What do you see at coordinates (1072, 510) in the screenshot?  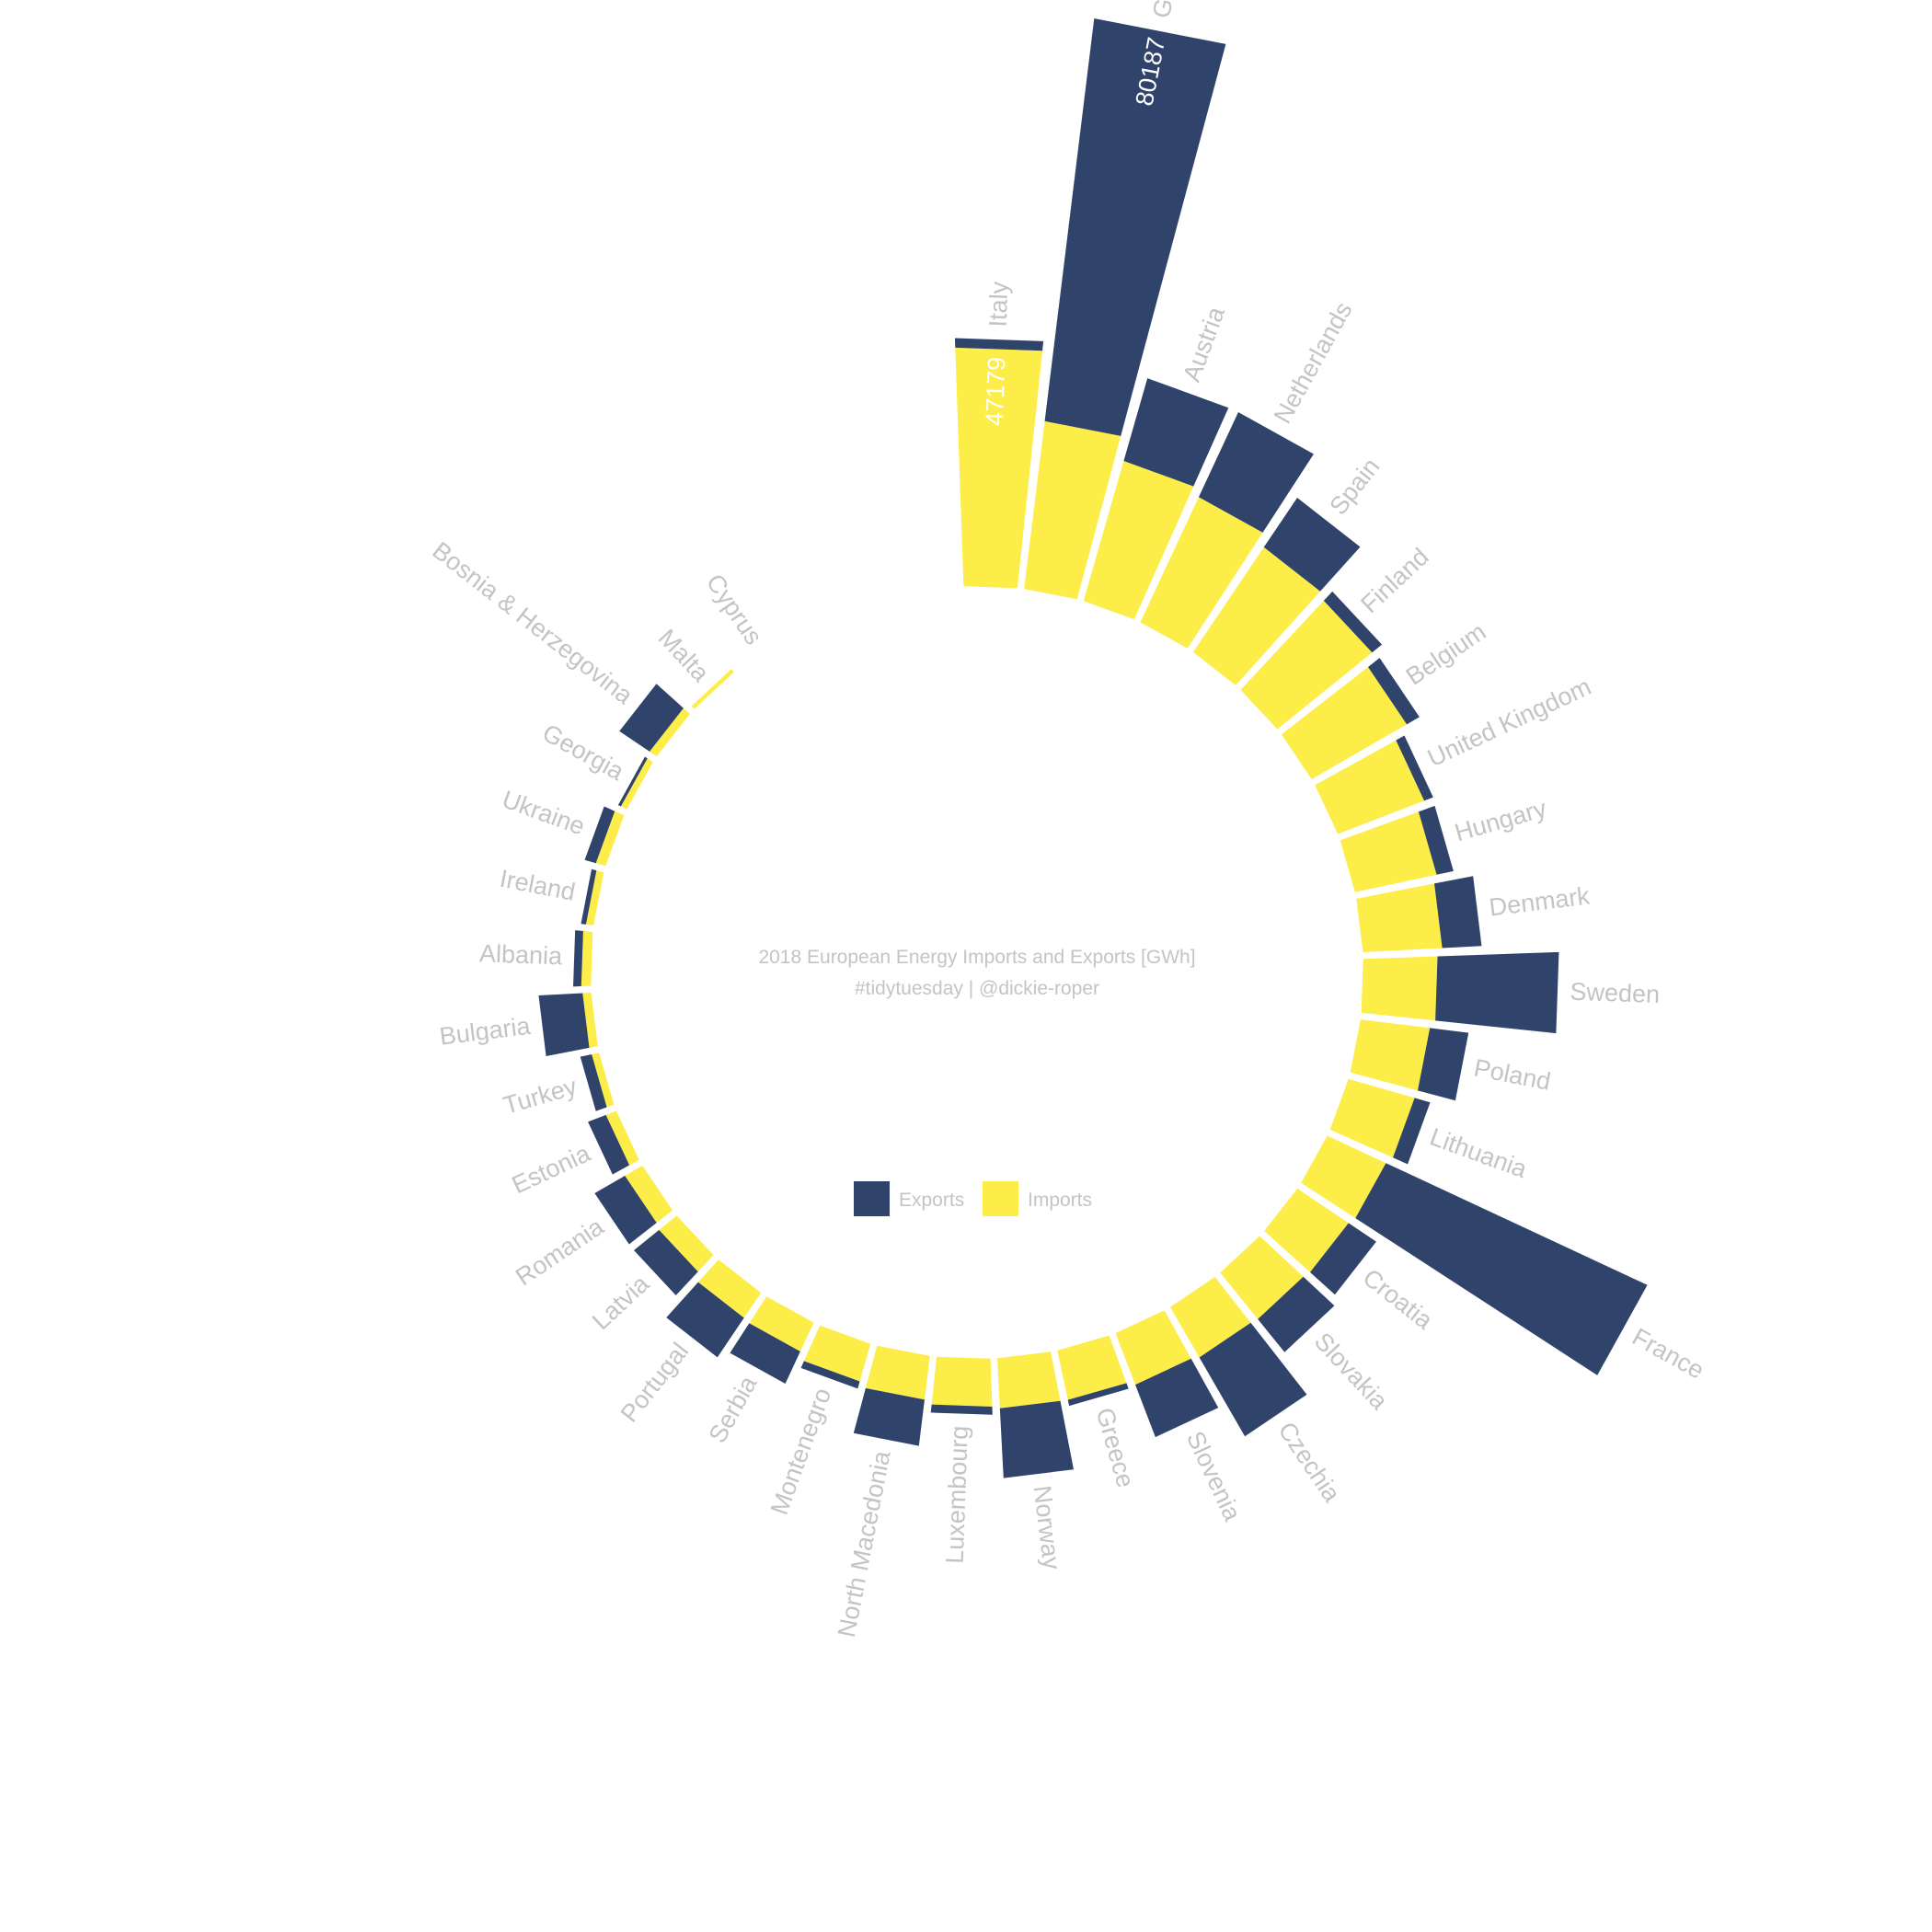 I see `bar-imports-germany` at bounding box center [1072, 510].